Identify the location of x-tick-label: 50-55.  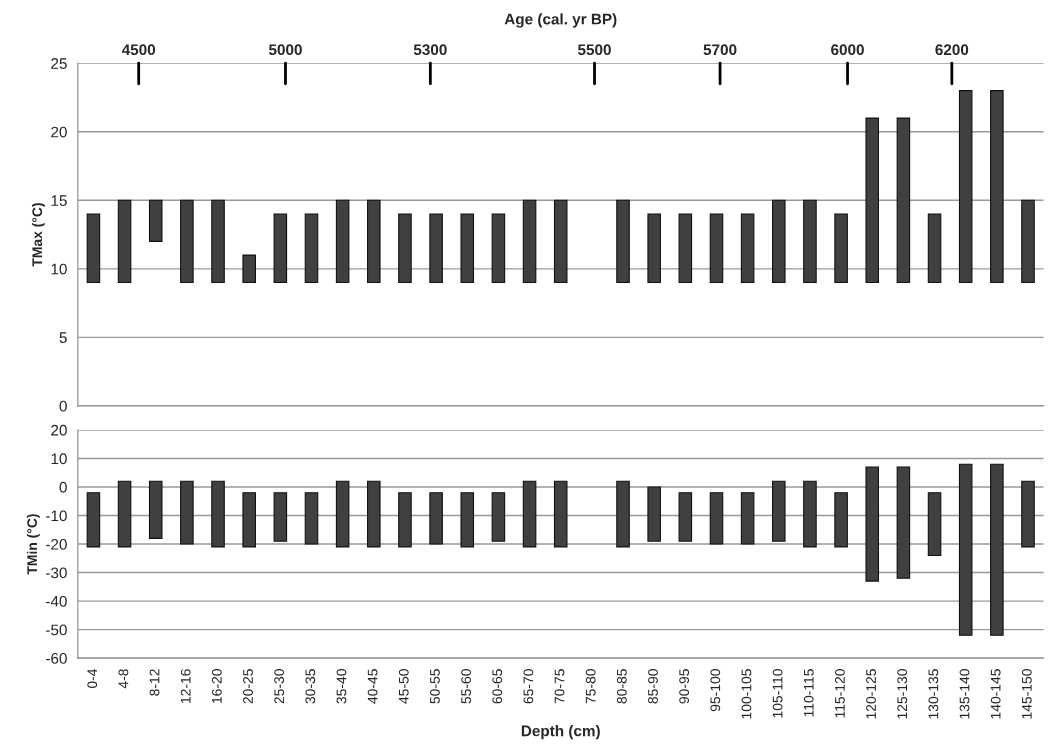
(435, 686).